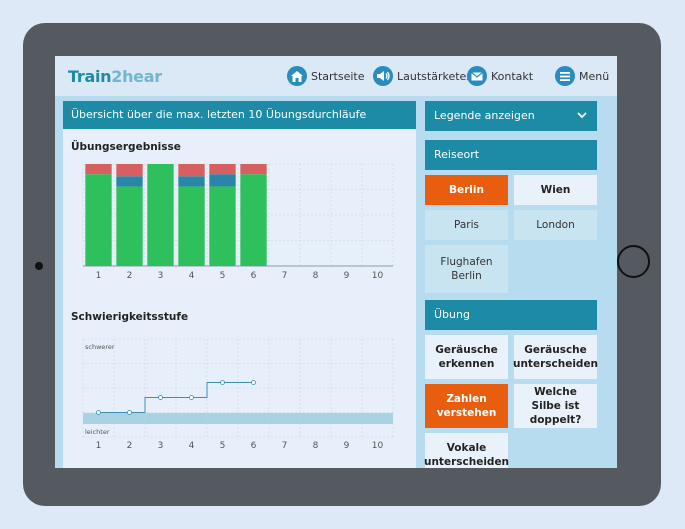  I want to click on legend-toggle: Legende anzeigen, so click(511, 116).